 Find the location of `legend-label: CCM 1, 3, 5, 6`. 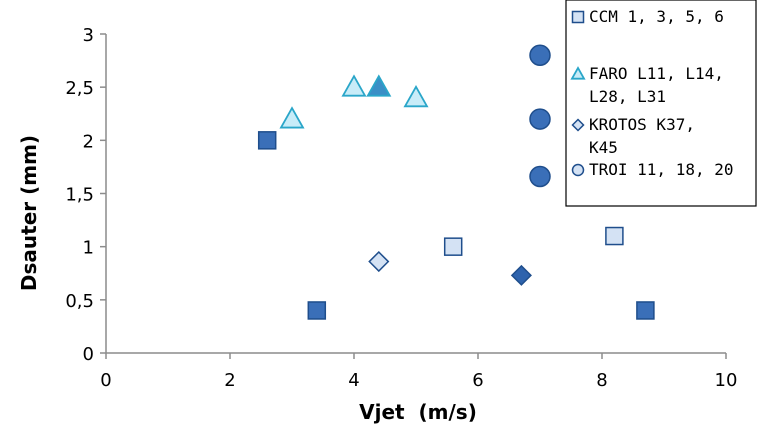

legend-label: CCM 1, 3, 5, 6 is located at coordinates (656, 16).